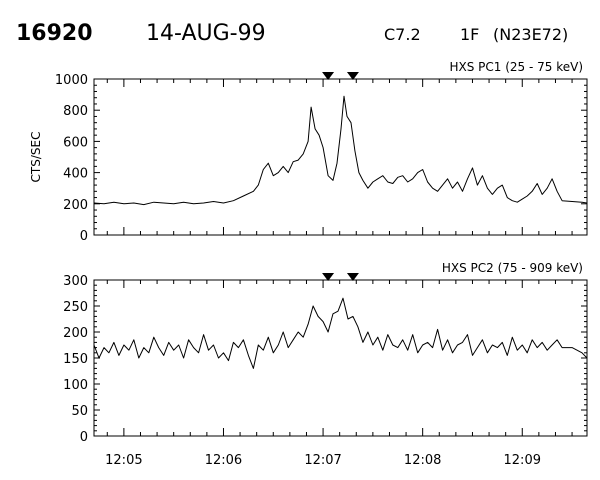  I want to click on event-id: 16920, so click(54, 33).